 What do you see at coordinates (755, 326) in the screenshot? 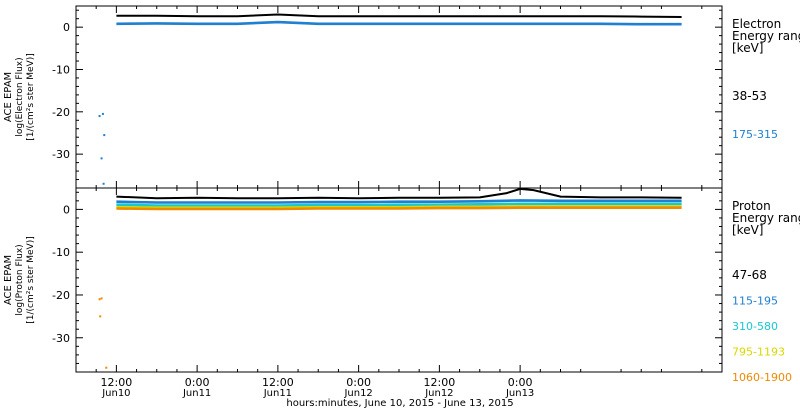
I see `legend-entry: 310-580` at bounding box center [755, 326].